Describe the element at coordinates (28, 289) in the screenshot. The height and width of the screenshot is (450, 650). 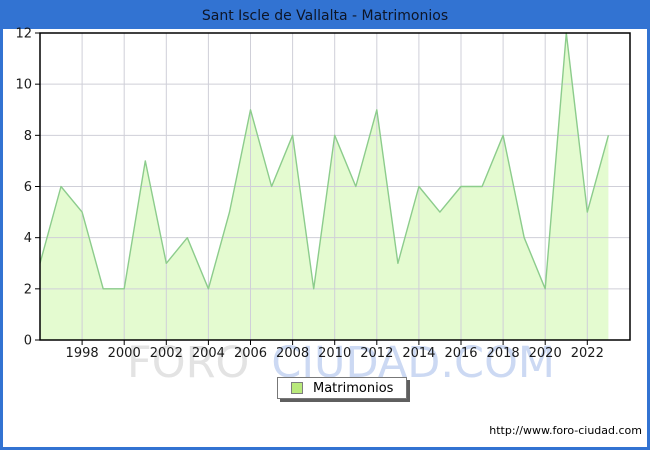
I see `y-axis-label: 2` at that location.